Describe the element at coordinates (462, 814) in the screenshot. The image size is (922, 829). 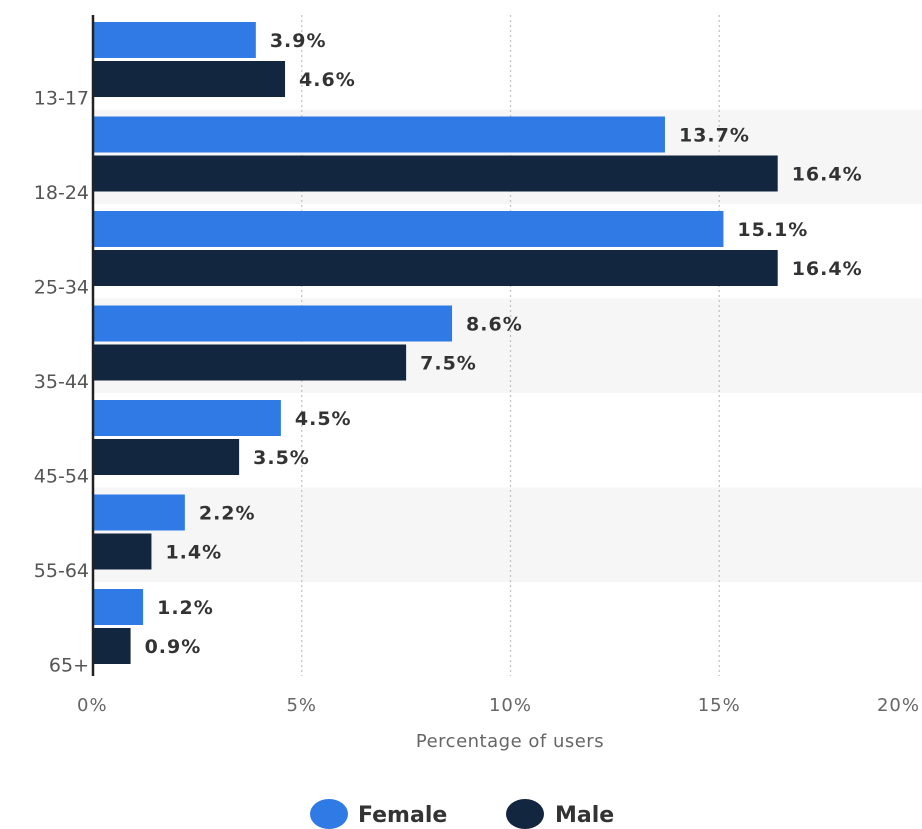
I see `legend: Female Male` at that location.